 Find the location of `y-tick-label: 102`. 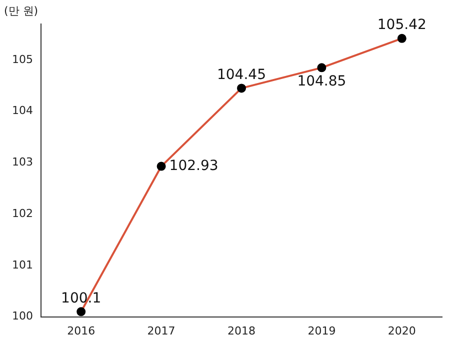

y-tick-label: 102 is located at coordinates (22, 213).